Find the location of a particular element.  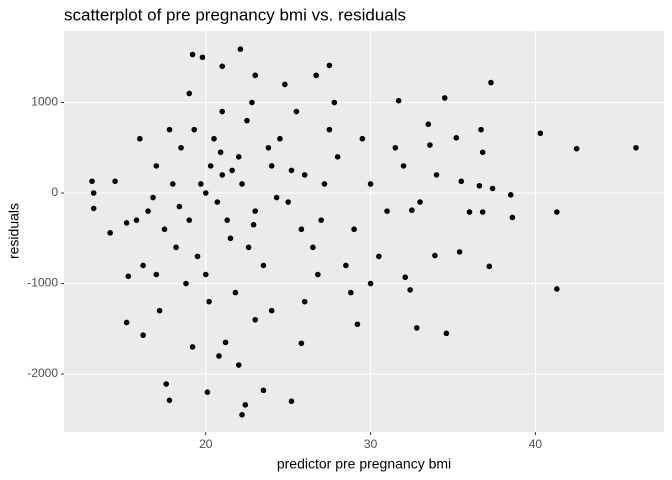

y-axis-title: residuals is located at coordinates (14, 231).